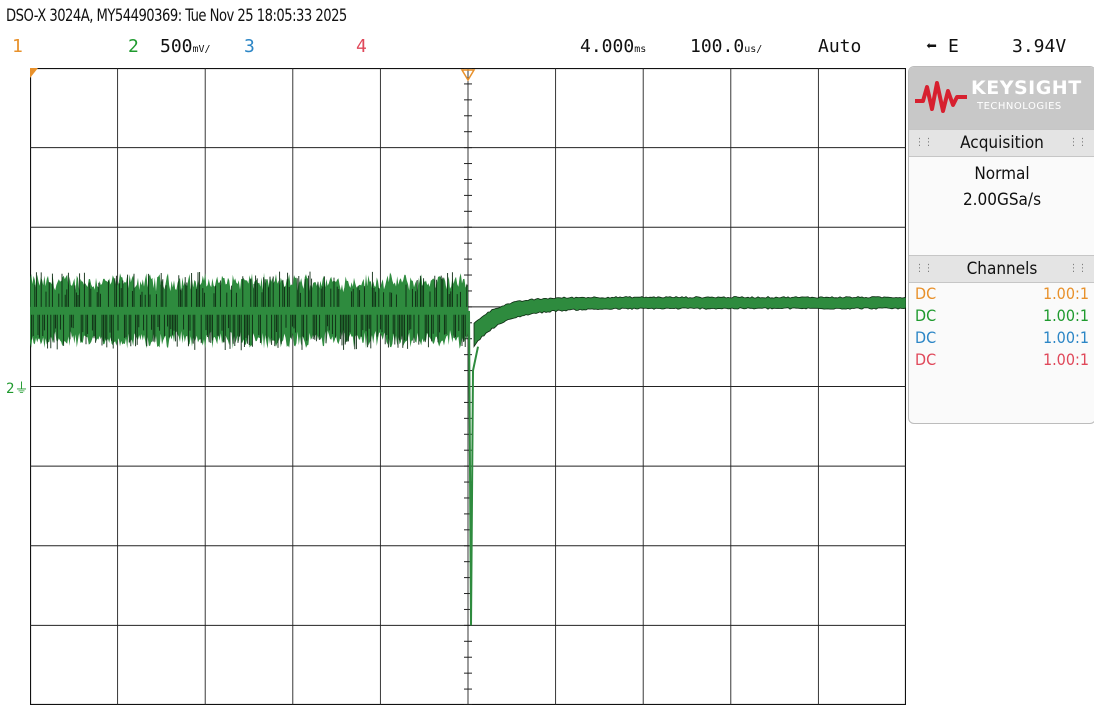 Image resolution: width=1094 pixels, height=706 pixels. What do you see at coordinates (473, 468) in the screenshot?
I see `trace-trigger-spike` at bounding box center [473, 468].